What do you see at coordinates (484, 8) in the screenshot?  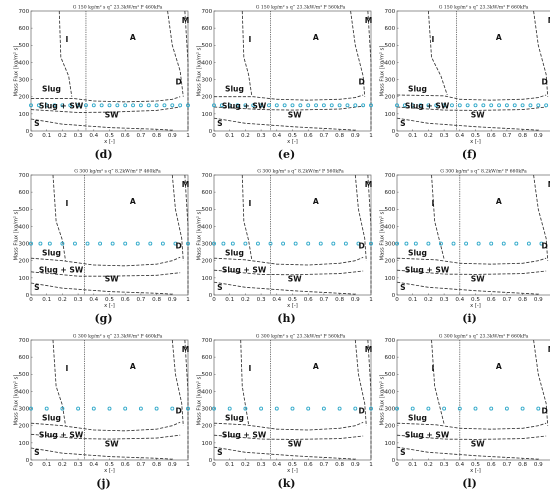 I see `panel-title: G 150 kg/m² s q” 23.3kW/m² P 660kPa` at bounding box center [484, 8].